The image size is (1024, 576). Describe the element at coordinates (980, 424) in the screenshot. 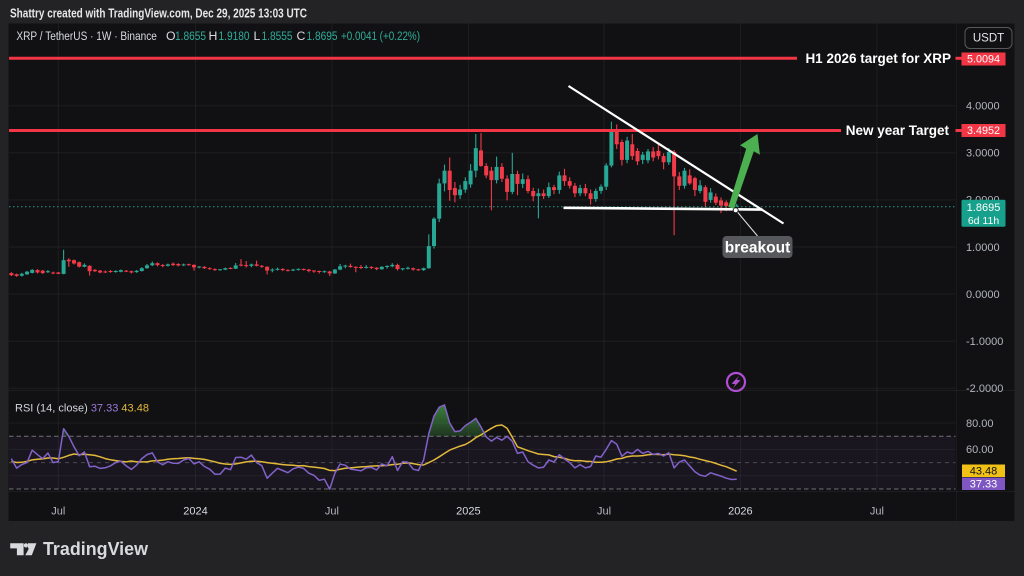

I see `svg-text: 80.00` at that location.